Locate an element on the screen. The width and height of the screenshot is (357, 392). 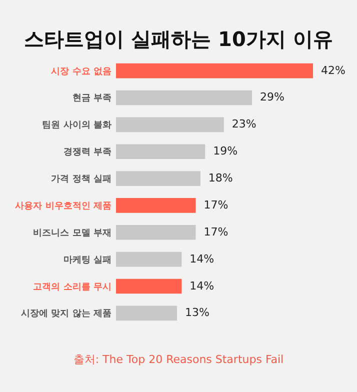
source-note: 출처: The Top 20 Reasons Startups Fail is located at coordinates (178, 359).